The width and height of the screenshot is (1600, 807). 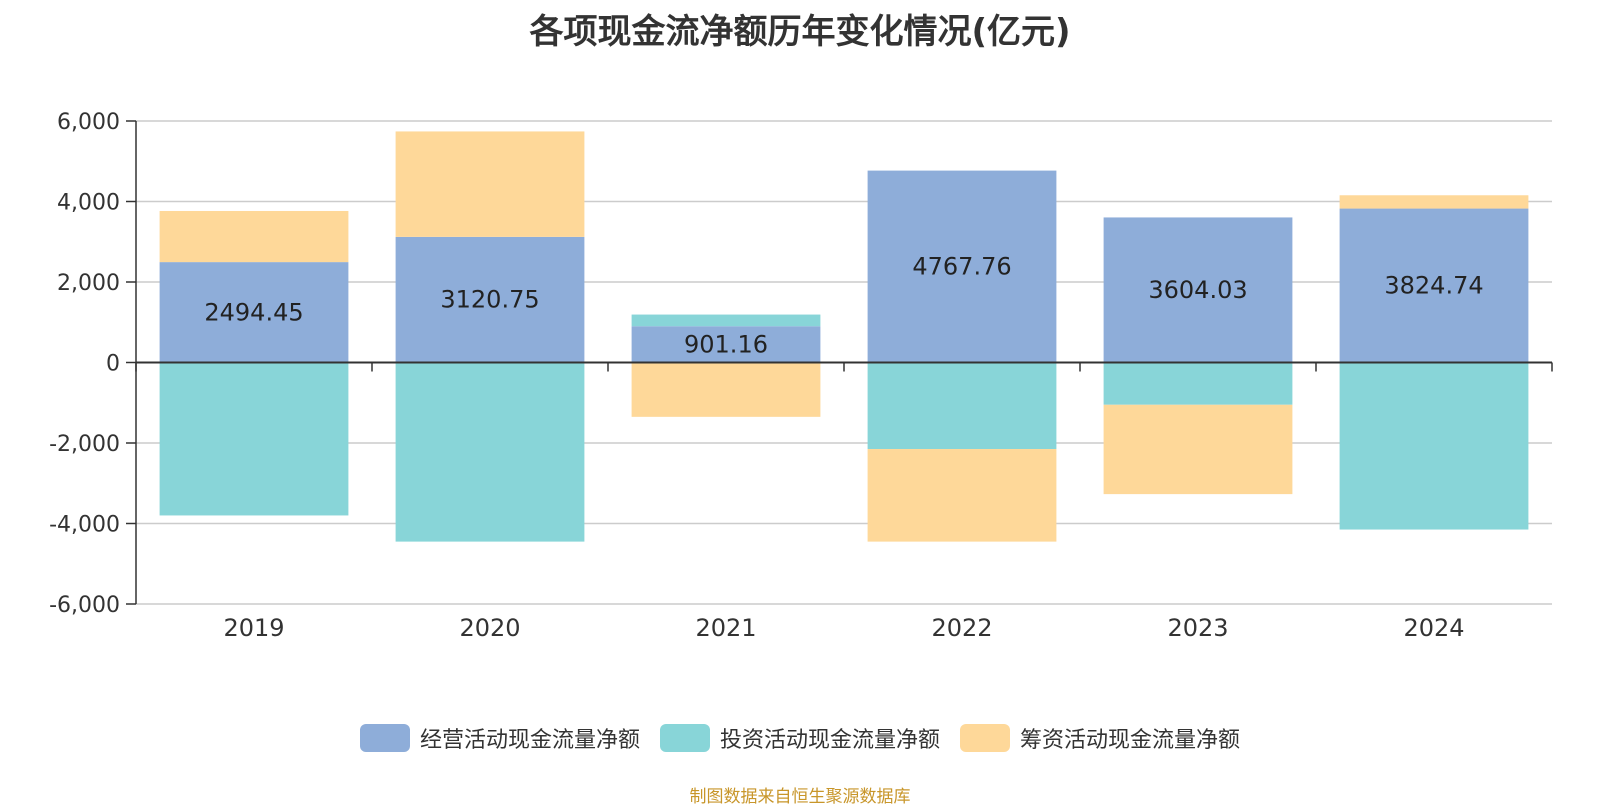 I want to click on data-label-operating-2022: 4767.76, so click(x=961, y=267).